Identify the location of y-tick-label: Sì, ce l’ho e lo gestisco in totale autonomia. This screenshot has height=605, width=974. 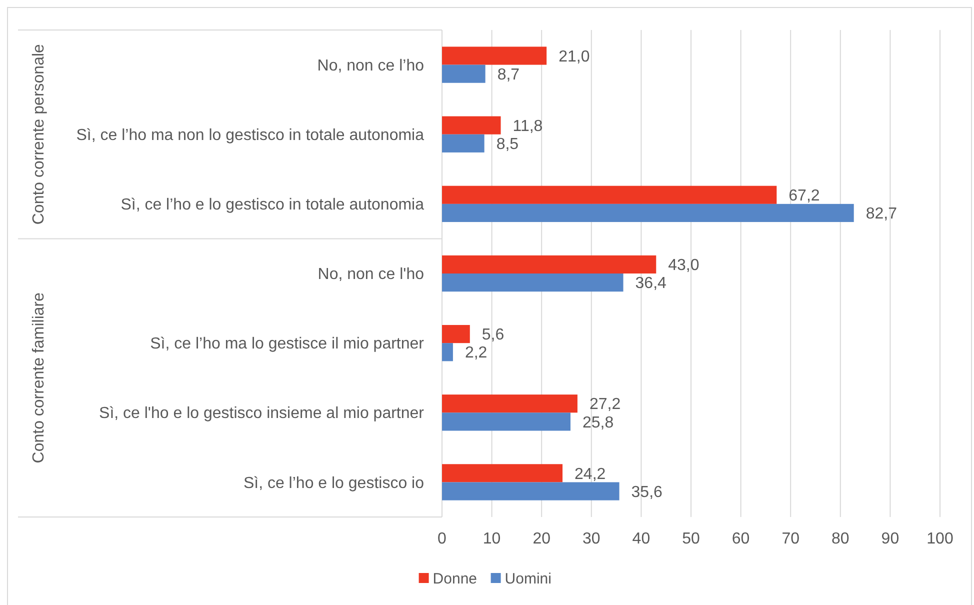
(272, 205).